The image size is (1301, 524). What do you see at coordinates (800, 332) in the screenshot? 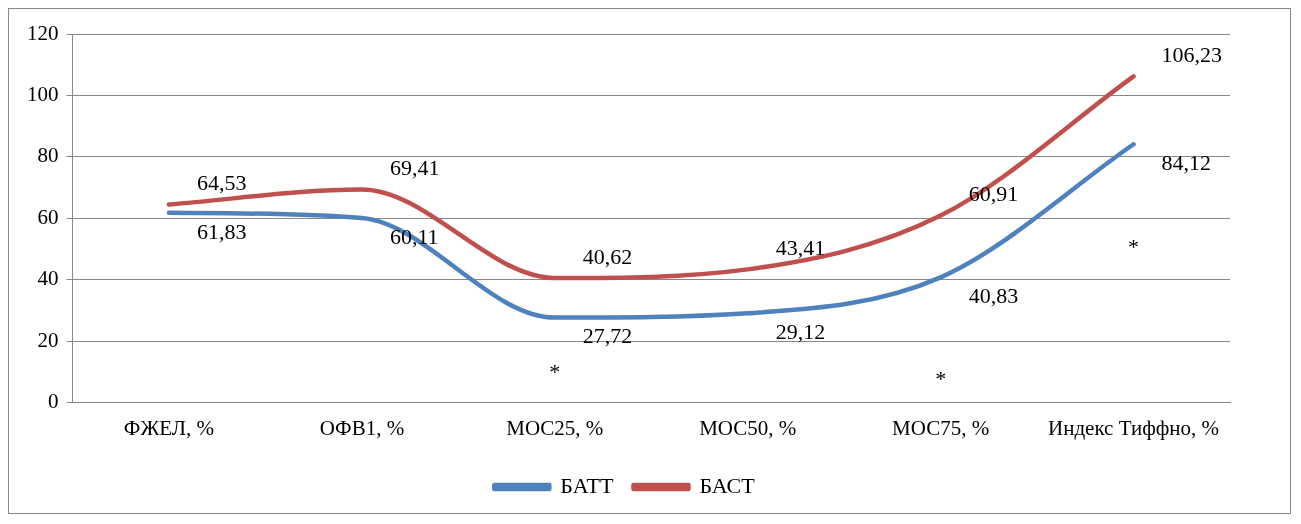
I see `data-label: 29,12` at bounding box center [800, 332].